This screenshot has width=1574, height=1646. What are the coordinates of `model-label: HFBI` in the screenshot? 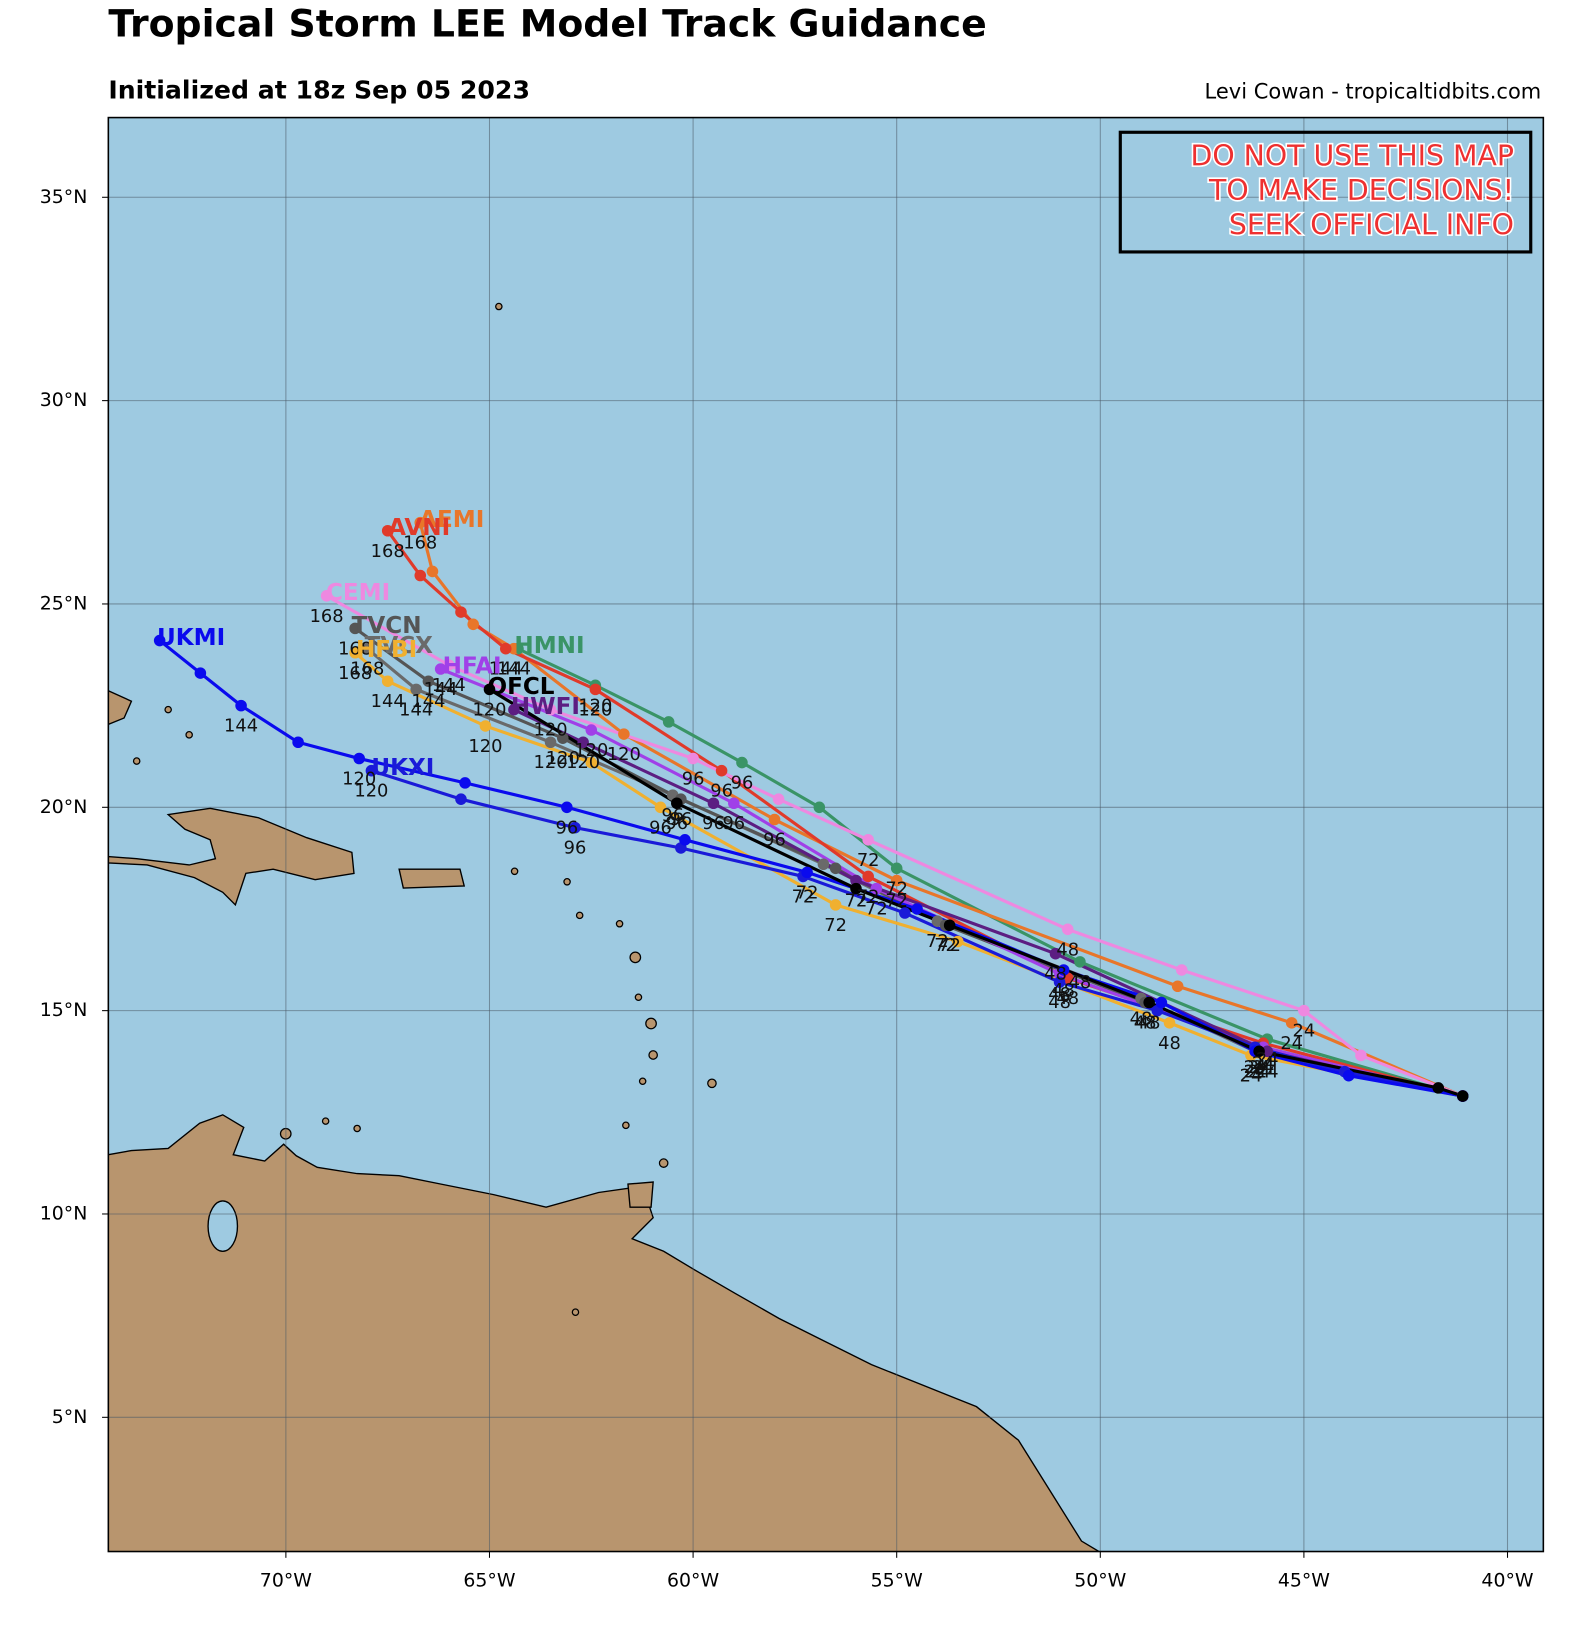 It's located at (386, 650).